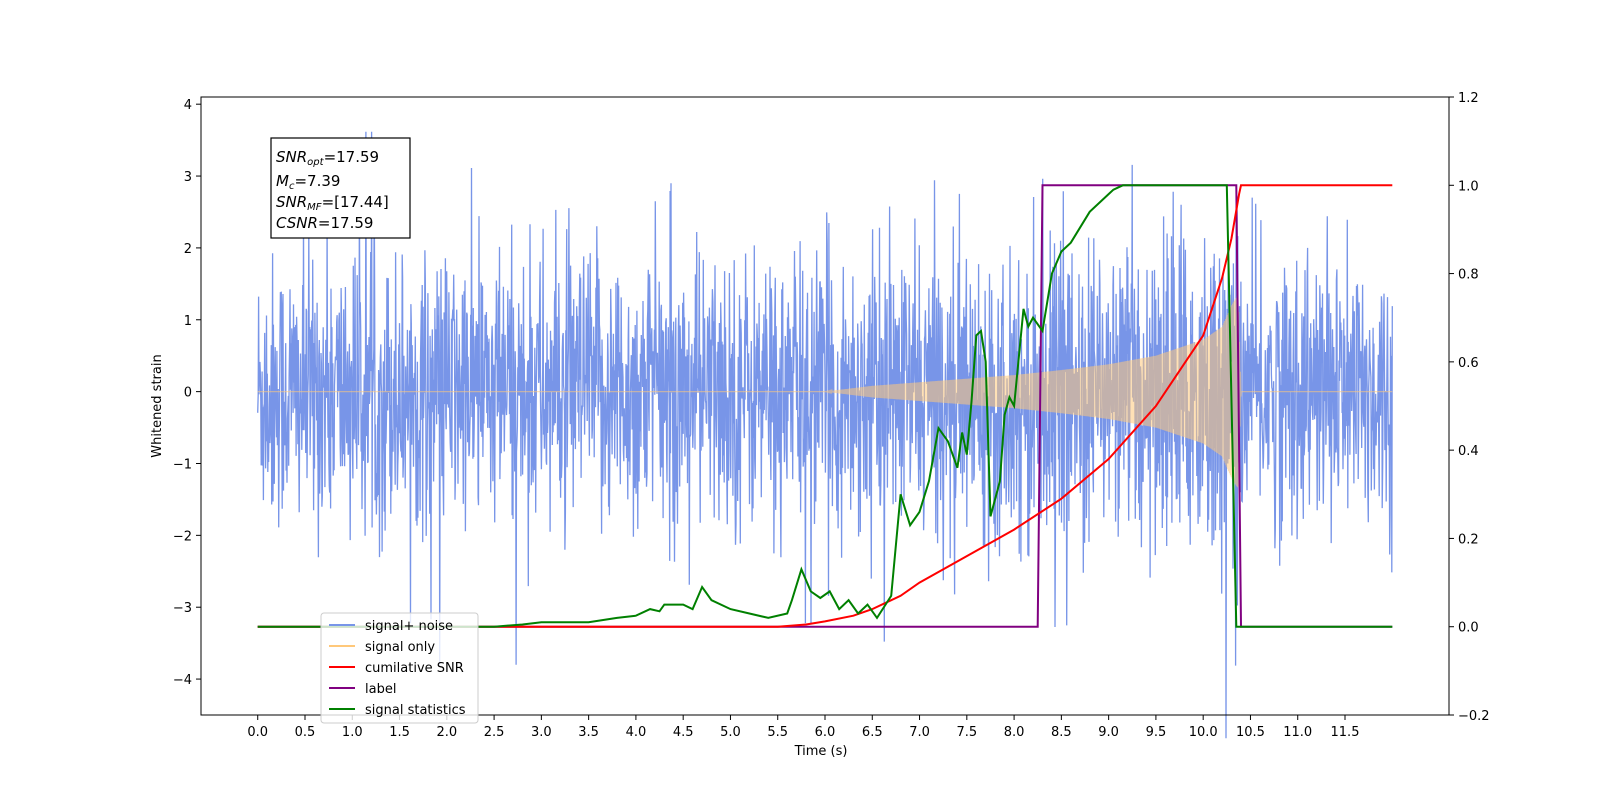 The height and width of the screenshot is (800, 1600). I want to click on y-right-tick-label: −0.2, so click(1474, 716).